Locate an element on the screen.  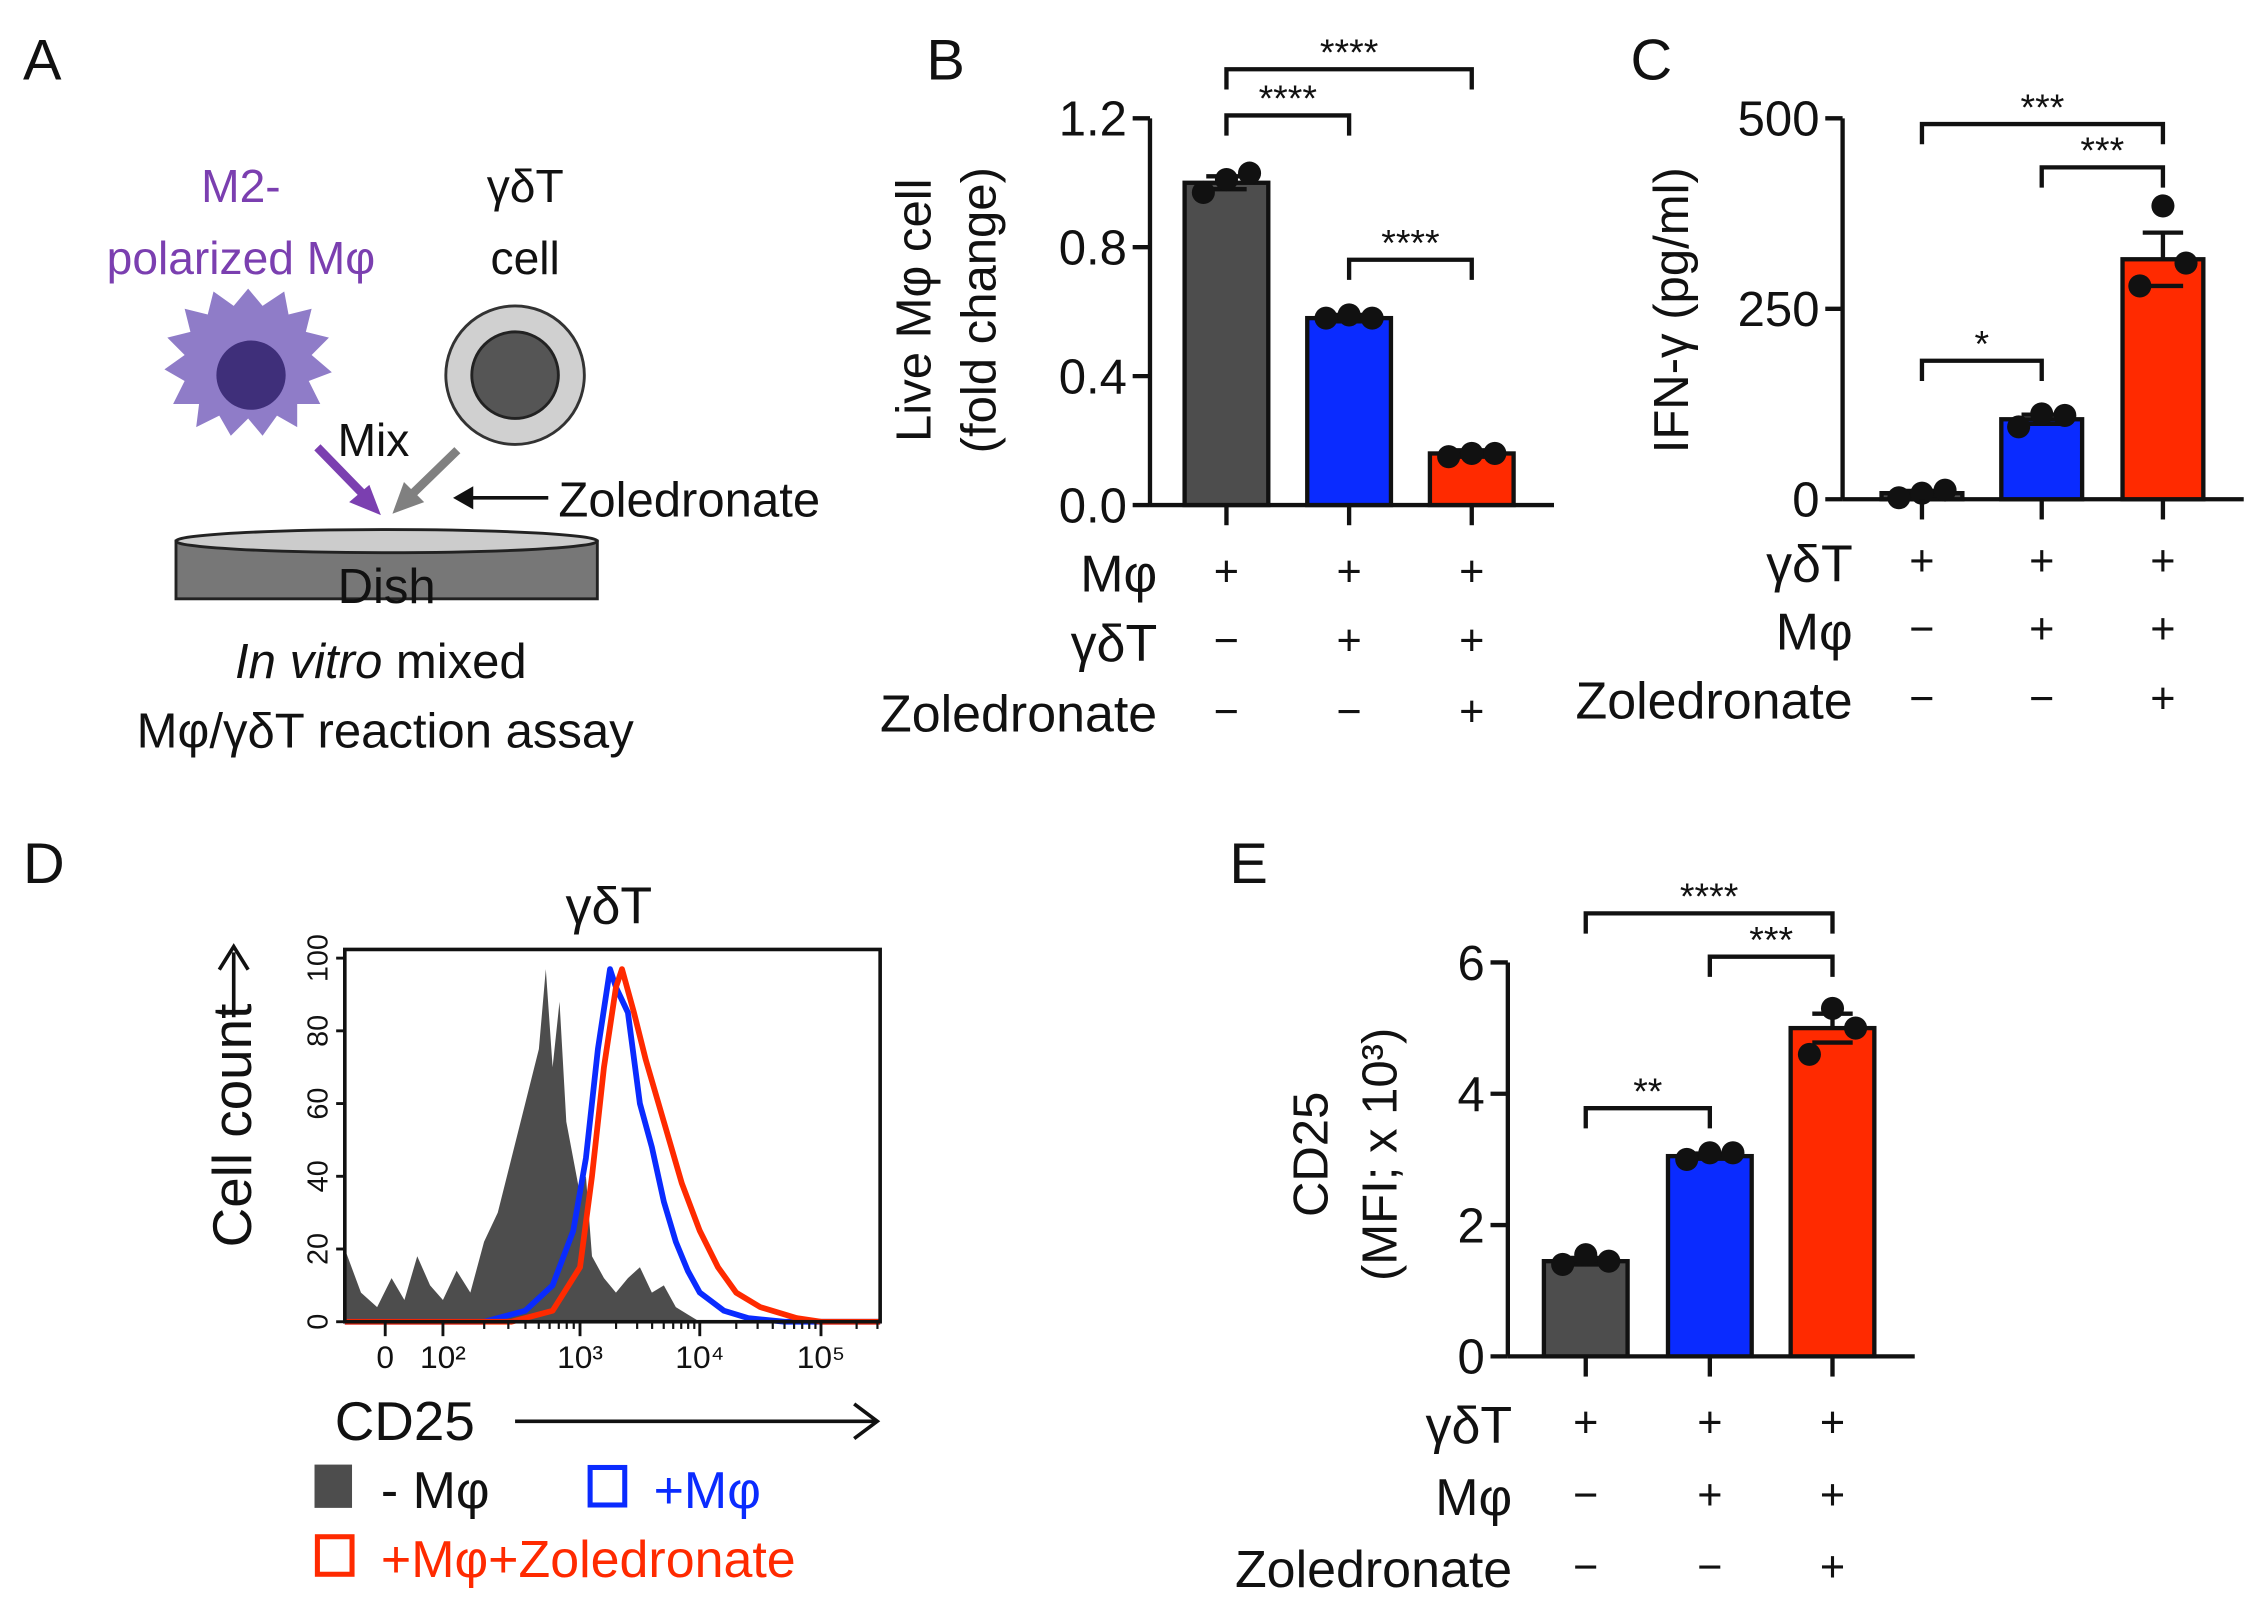
condition-label: Zoledronate is located at coordinates (1373, 1570).